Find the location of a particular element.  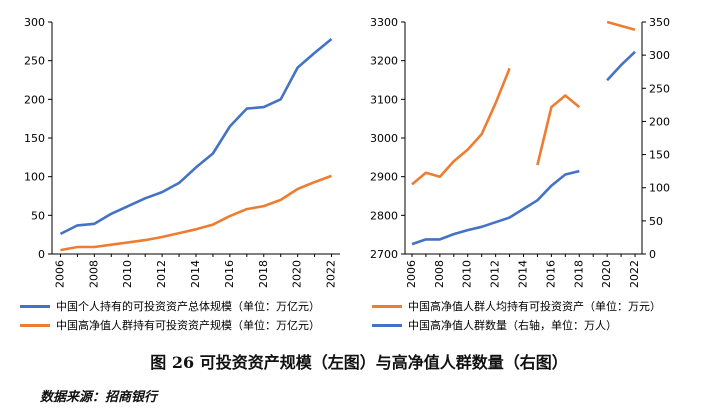

right-chart-right-tick-label: 0 is located at coordinates (652, 254).